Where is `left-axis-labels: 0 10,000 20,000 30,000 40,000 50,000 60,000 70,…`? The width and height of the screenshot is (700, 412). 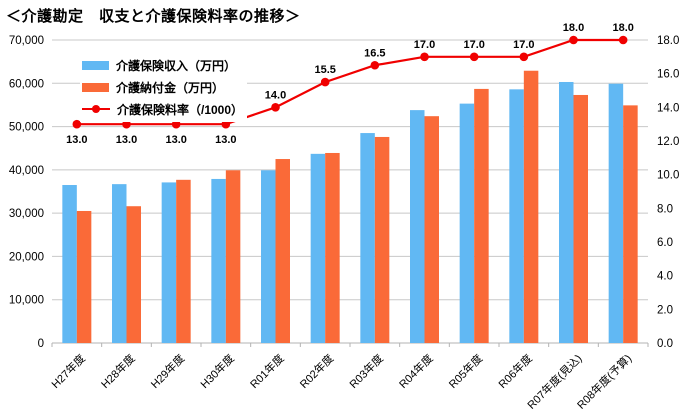 left-axis-labels: 0 10,000 20,000 30,000 40,000 50,000 60,000 70,… is located at coordinates (26, 192).